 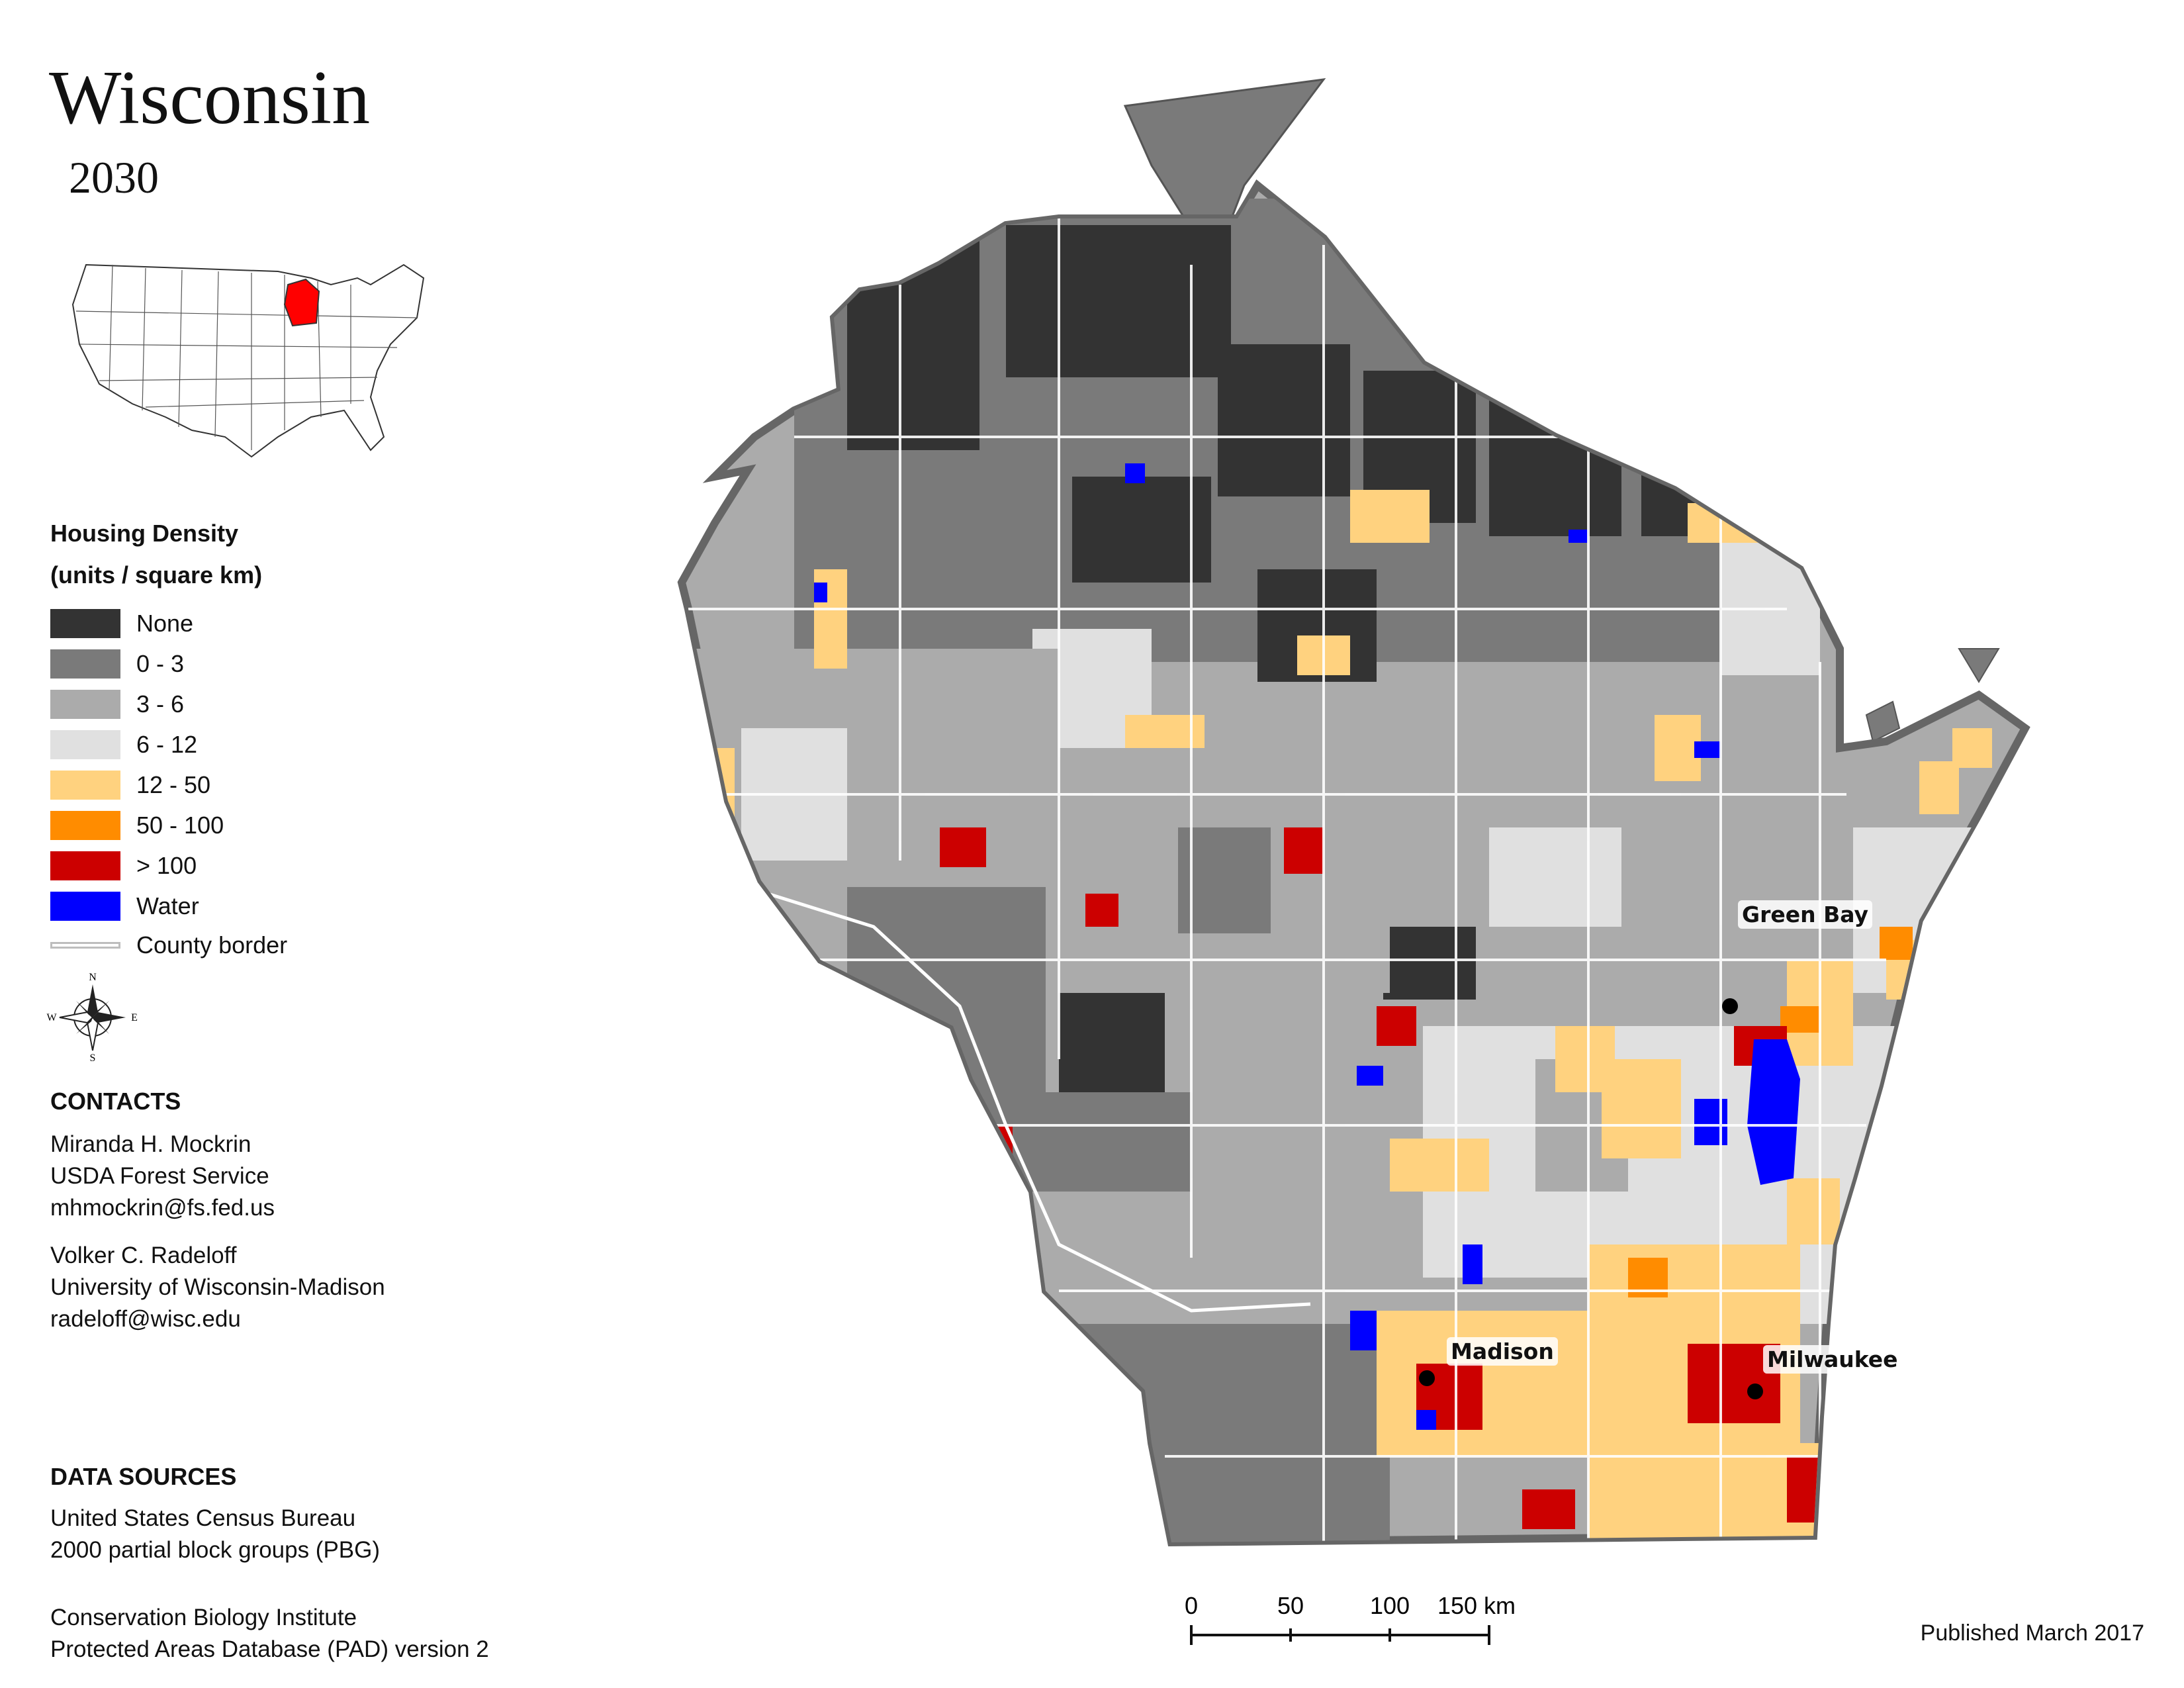 I want to click on city-marker-milwaukee, so click(x=1755, y=1391).